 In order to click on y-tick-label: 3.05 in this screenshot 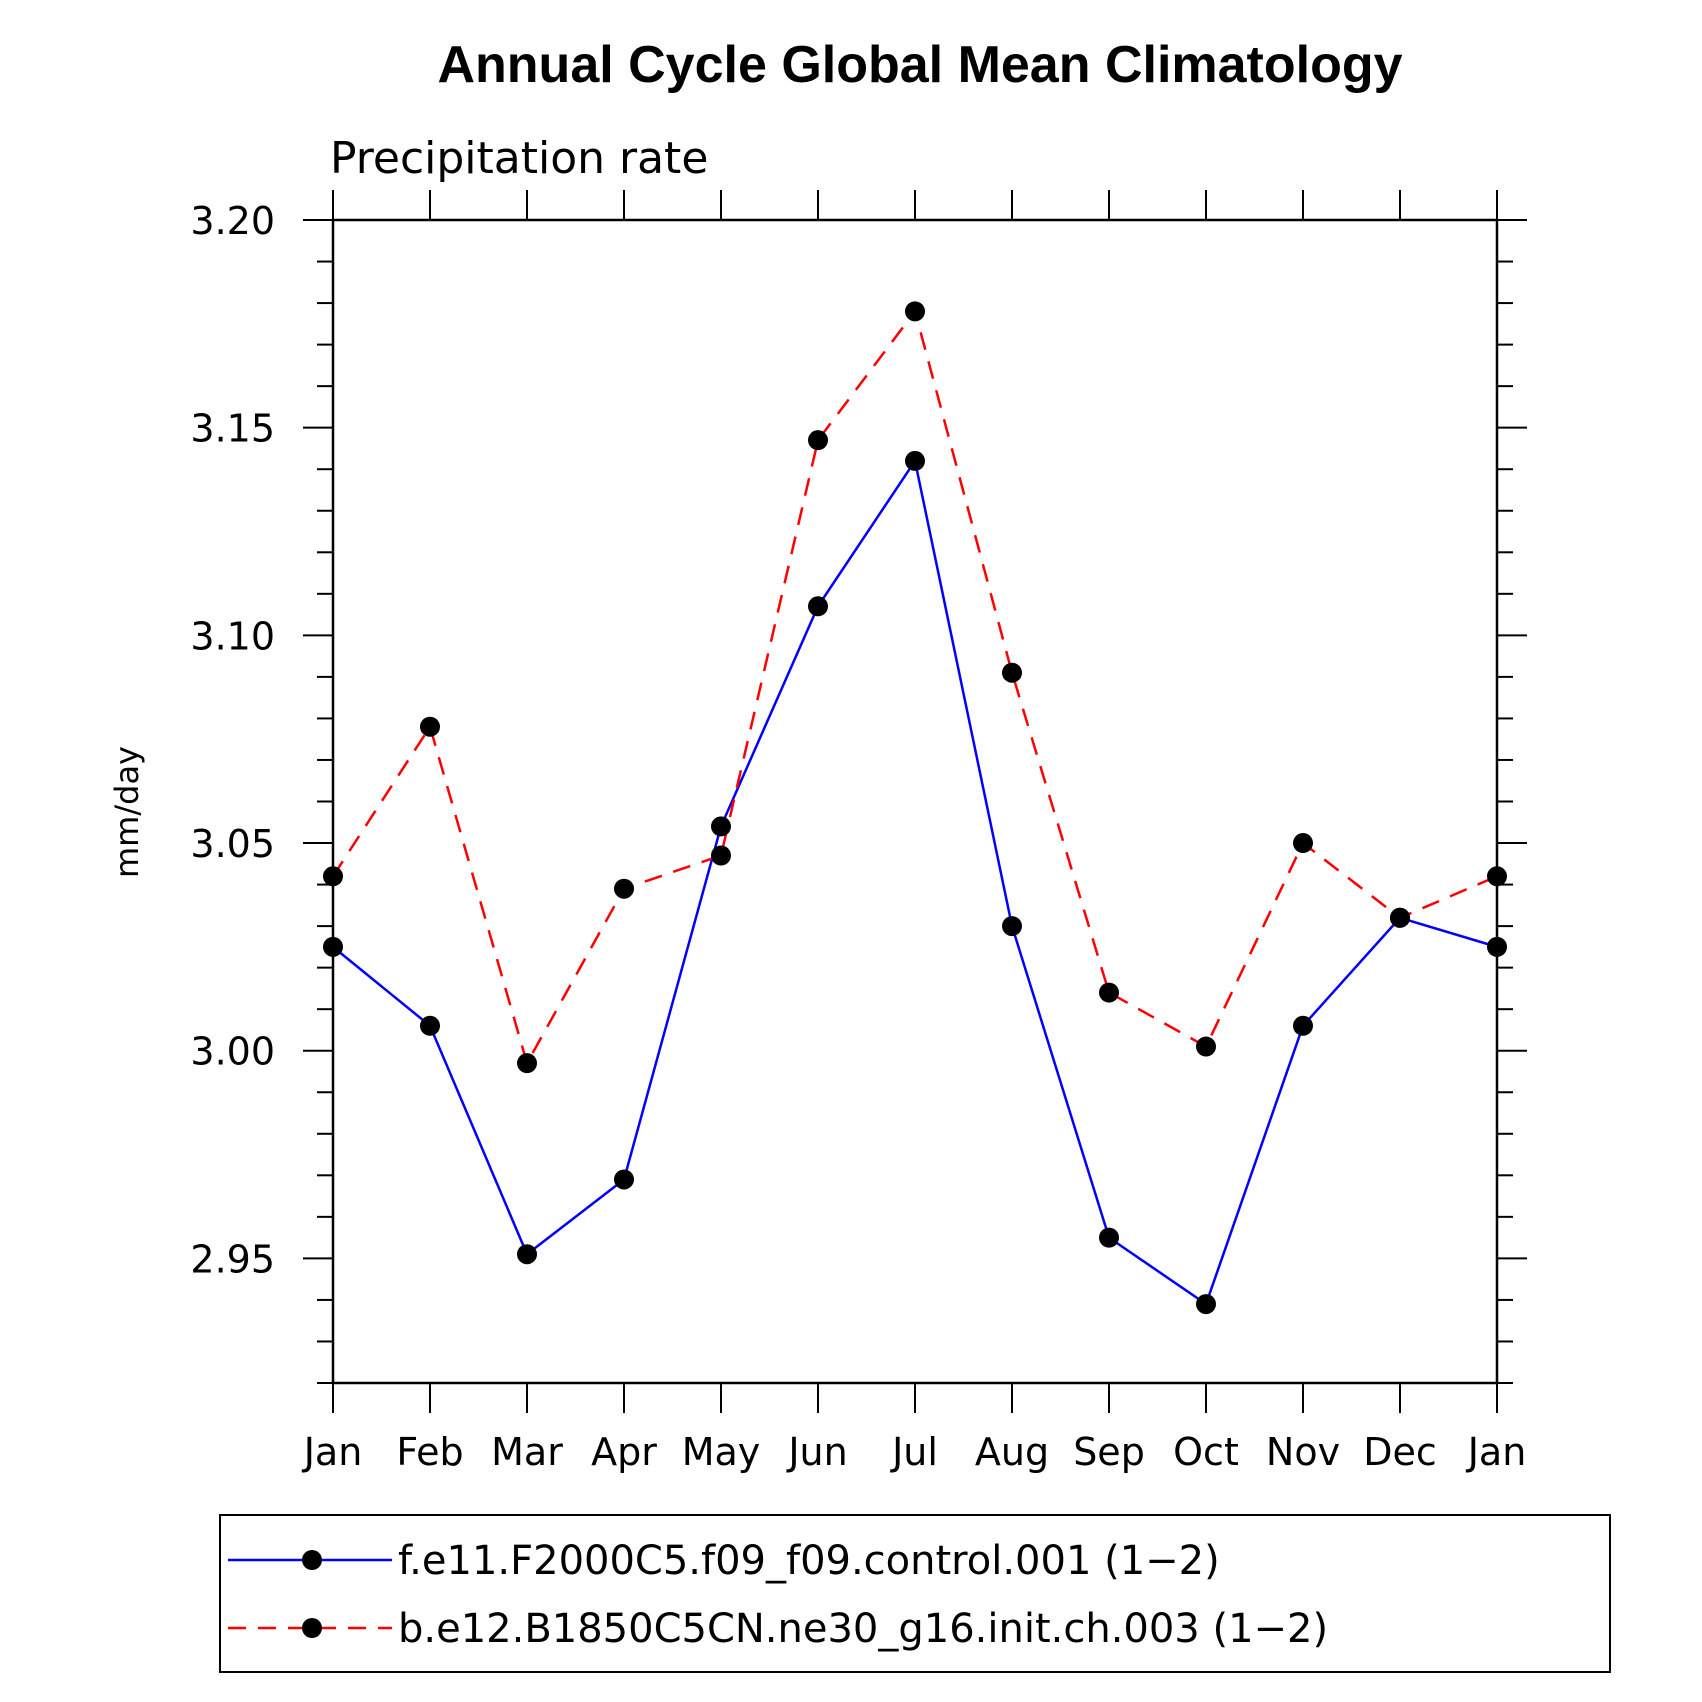, I will do `click(232, 844)`.